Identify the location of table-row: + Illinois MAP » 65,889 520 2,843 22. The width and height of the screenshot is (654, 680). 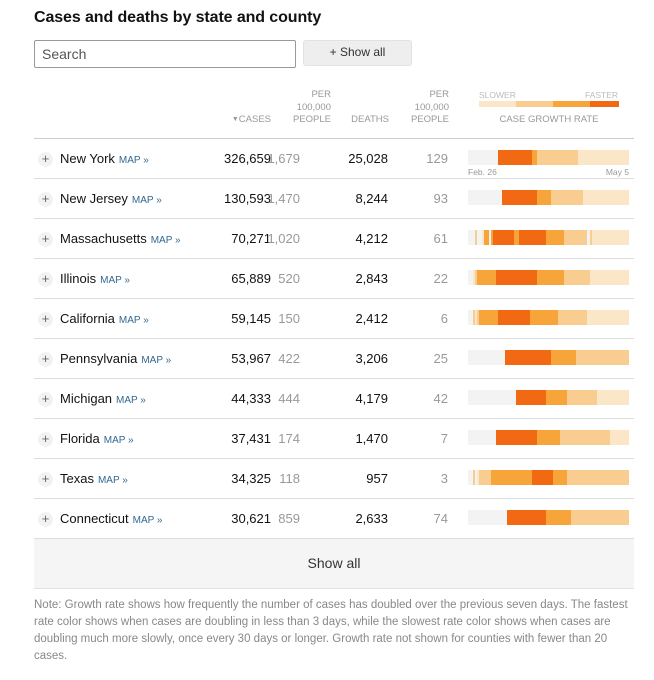
(334, 279).